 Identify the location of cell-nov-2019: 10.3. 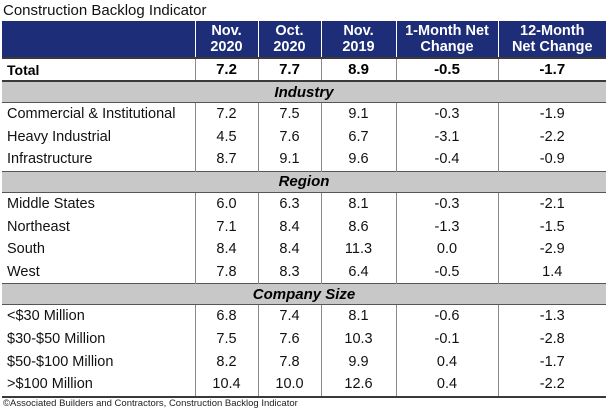
(358, 339).